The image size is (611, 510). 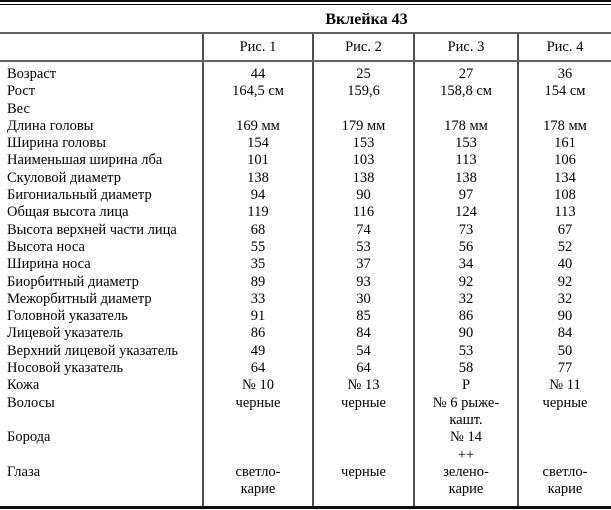 I want to click on cell: 27, so click(x=465, y=75).